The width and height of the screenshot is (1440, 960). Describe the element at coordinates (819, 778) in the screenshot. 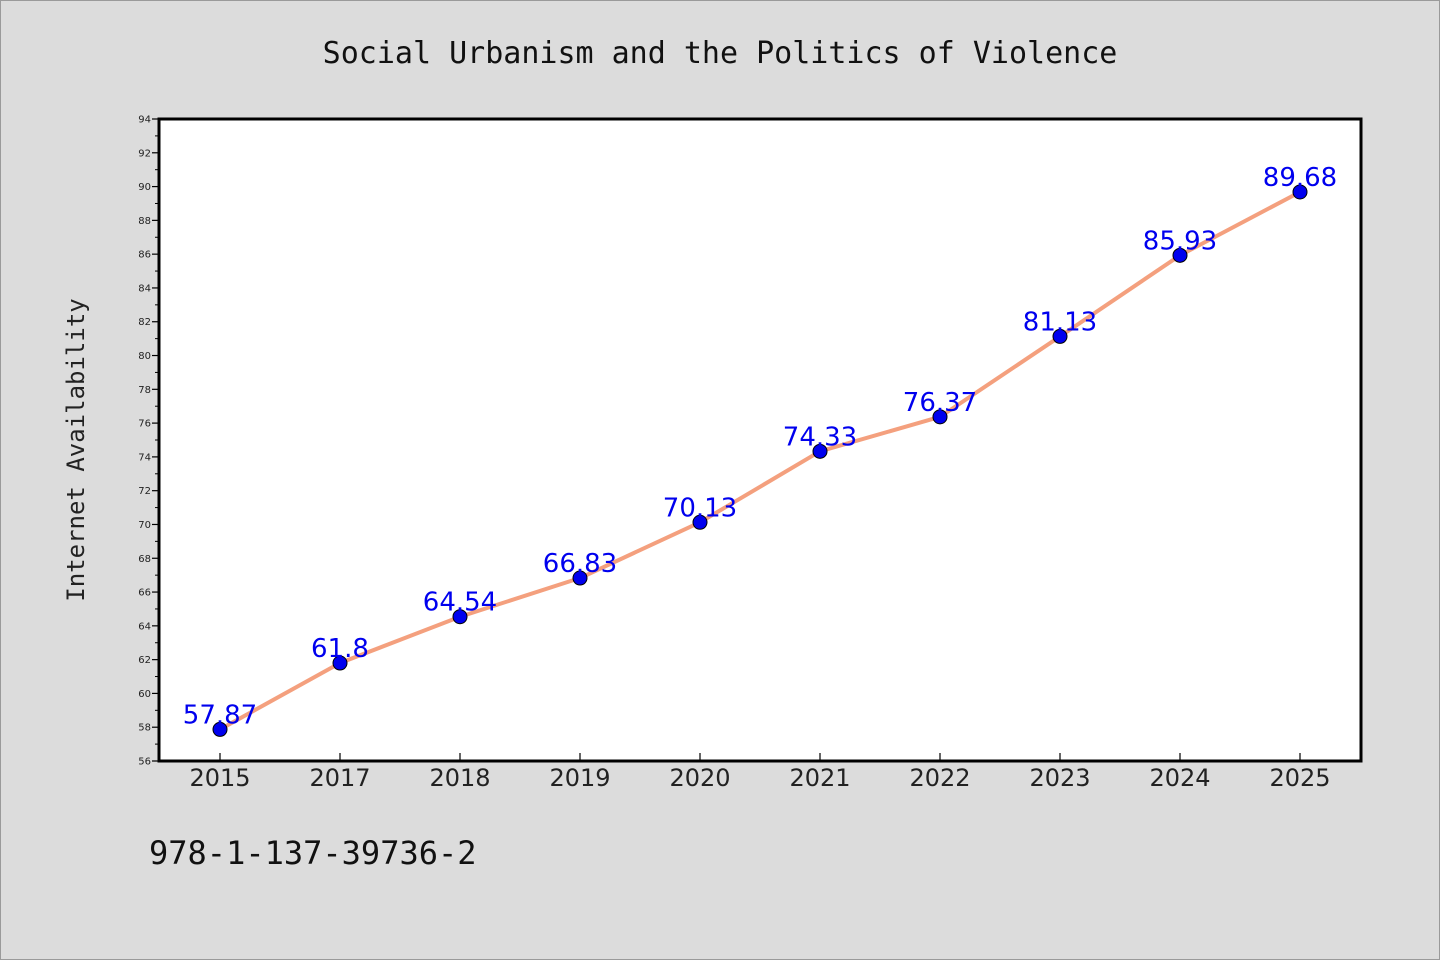

I see `x-tick-label: 2021` at that location.